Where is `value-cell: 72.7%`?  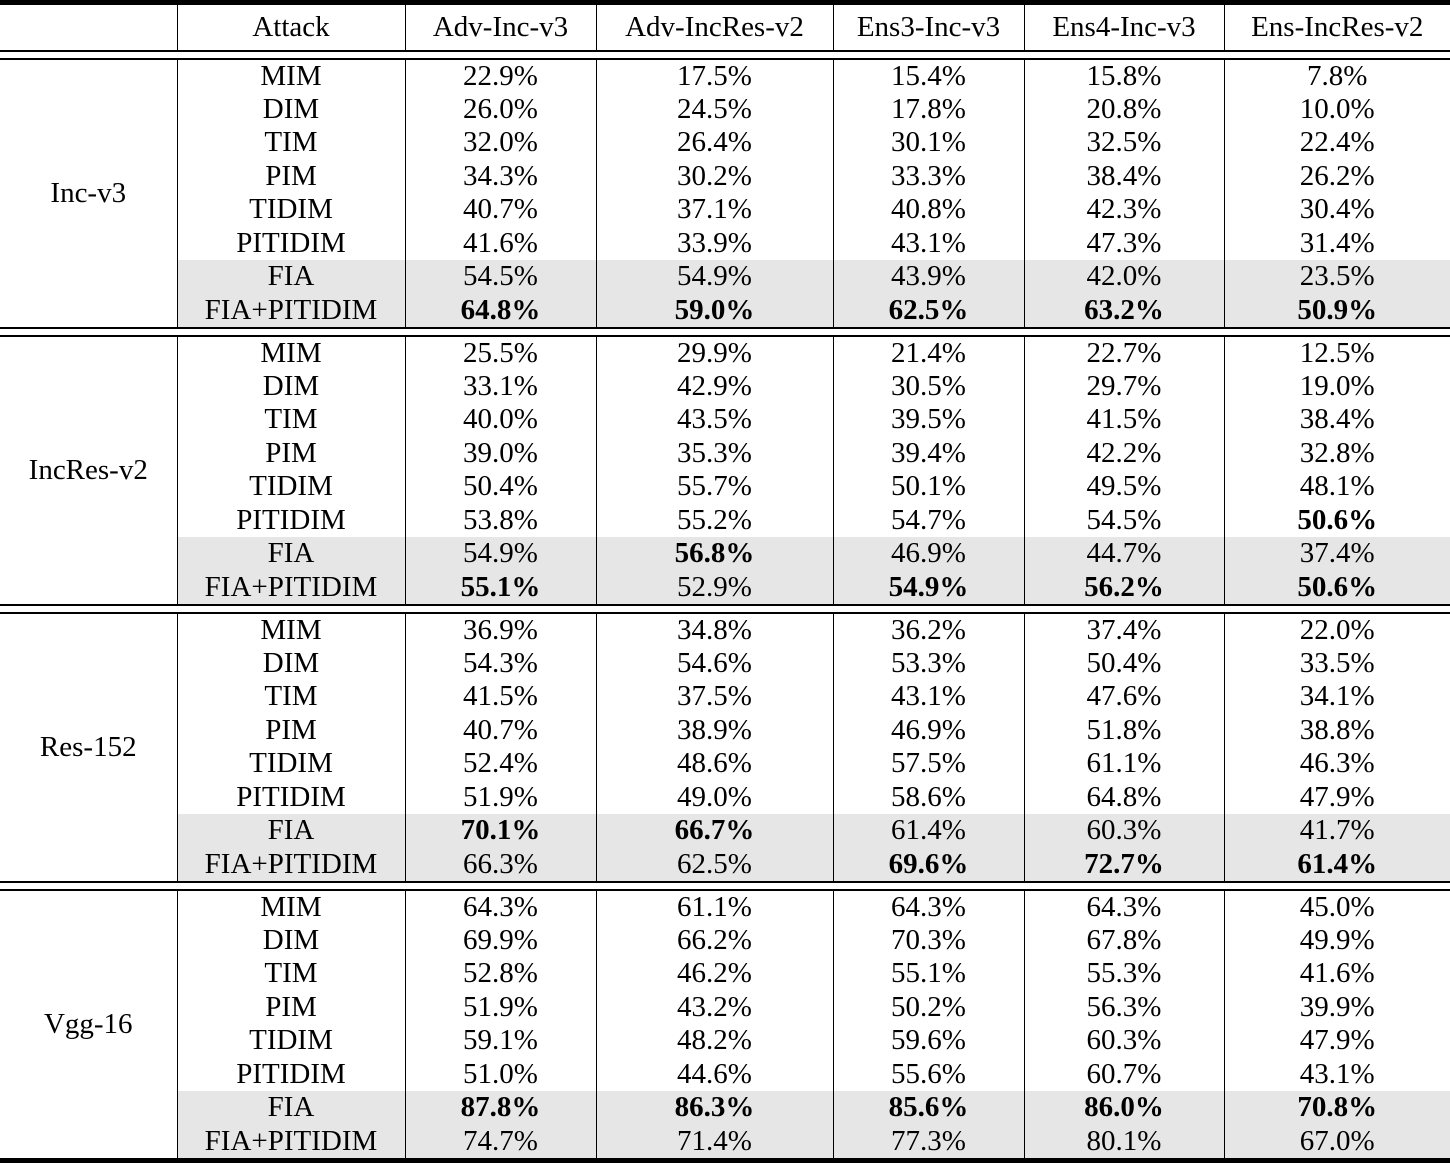
value-cell: 72.7% is located at coordinates (1123, 864).